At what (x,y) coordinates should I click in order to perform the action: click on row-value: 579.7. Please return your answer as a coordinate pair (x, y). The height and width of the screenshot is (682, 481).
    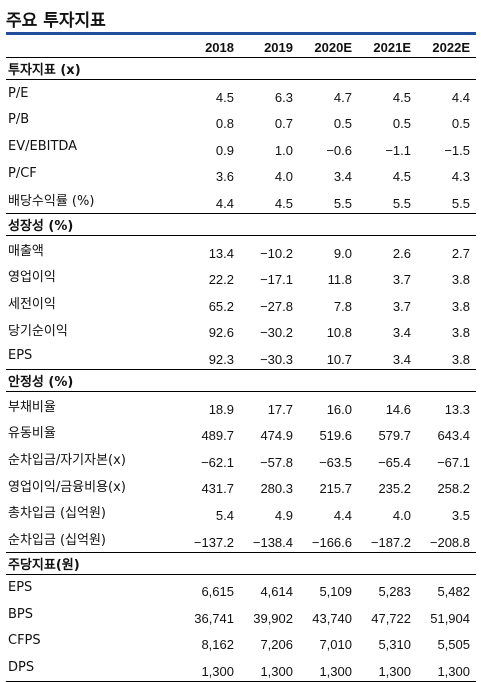
    Looking at the image, I should click on (394, 436).